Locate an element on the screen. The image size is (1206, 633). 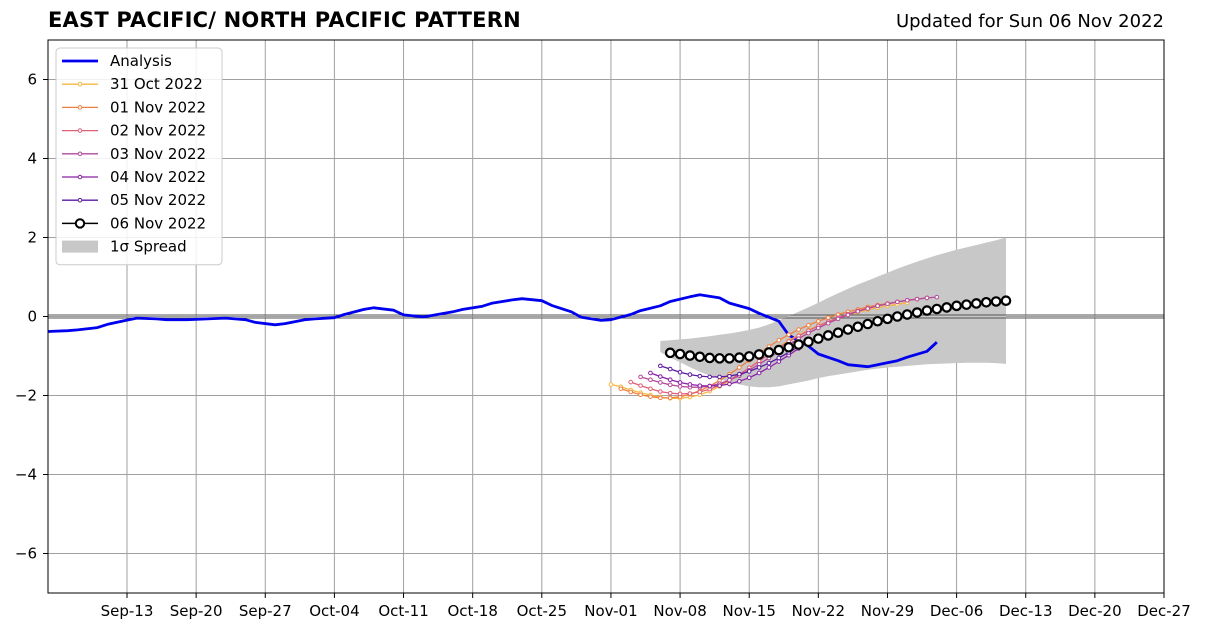
legend-entry: 05 Nov 2022 is located at coordinates (134, 200).